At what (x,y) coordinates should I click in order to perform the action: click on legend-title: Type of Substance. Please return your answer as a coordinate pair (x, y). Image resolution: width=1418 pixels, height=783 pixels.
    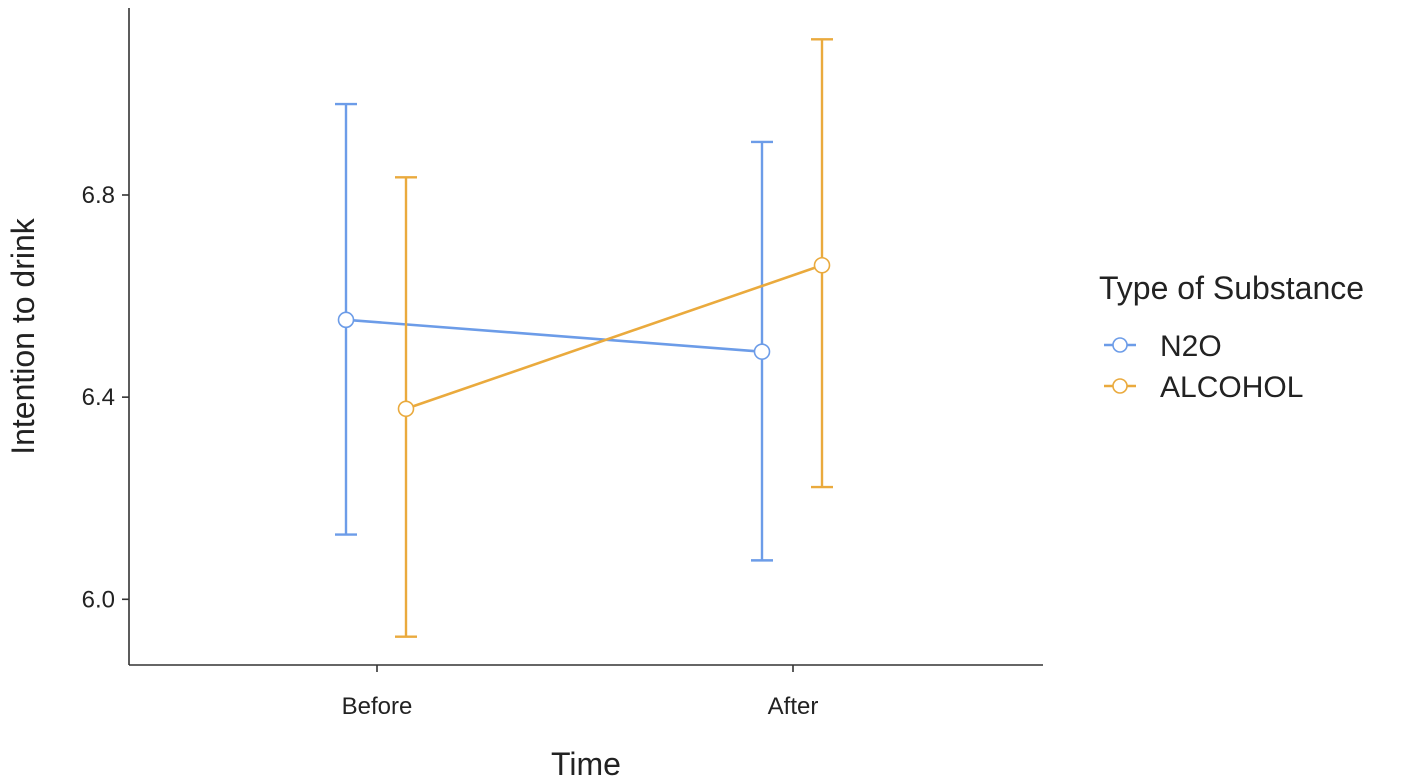
    Looking at the image, I should click on (1231, 288).